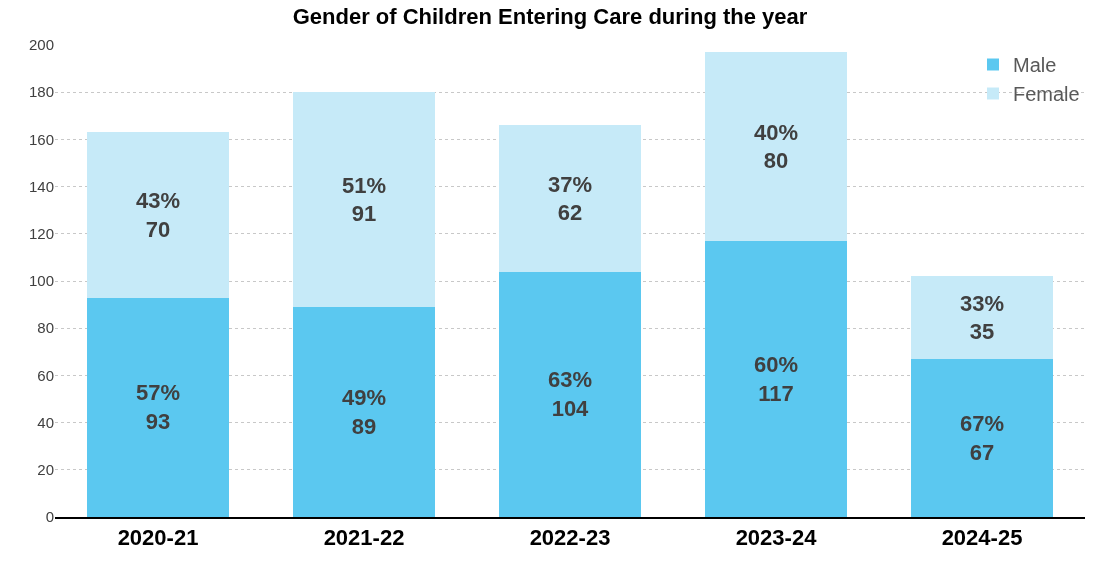 The width and height of the screenshot is (1100, 567). I want to click on data-label: 43% 70, so click(158, 215).